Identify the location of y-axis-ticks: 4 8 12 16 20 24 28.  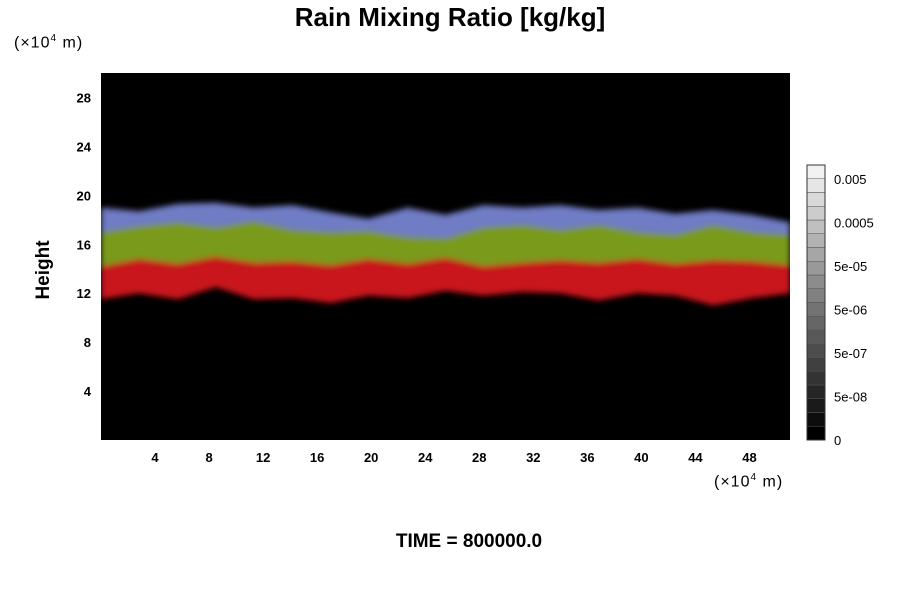
(84, 244).